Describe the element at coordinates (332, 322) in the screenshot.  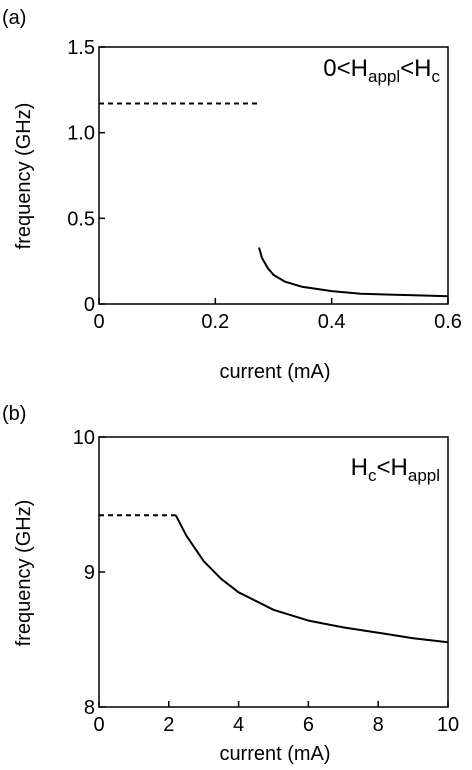
I see `x-tick-label-a-2: 0.4` at that location.